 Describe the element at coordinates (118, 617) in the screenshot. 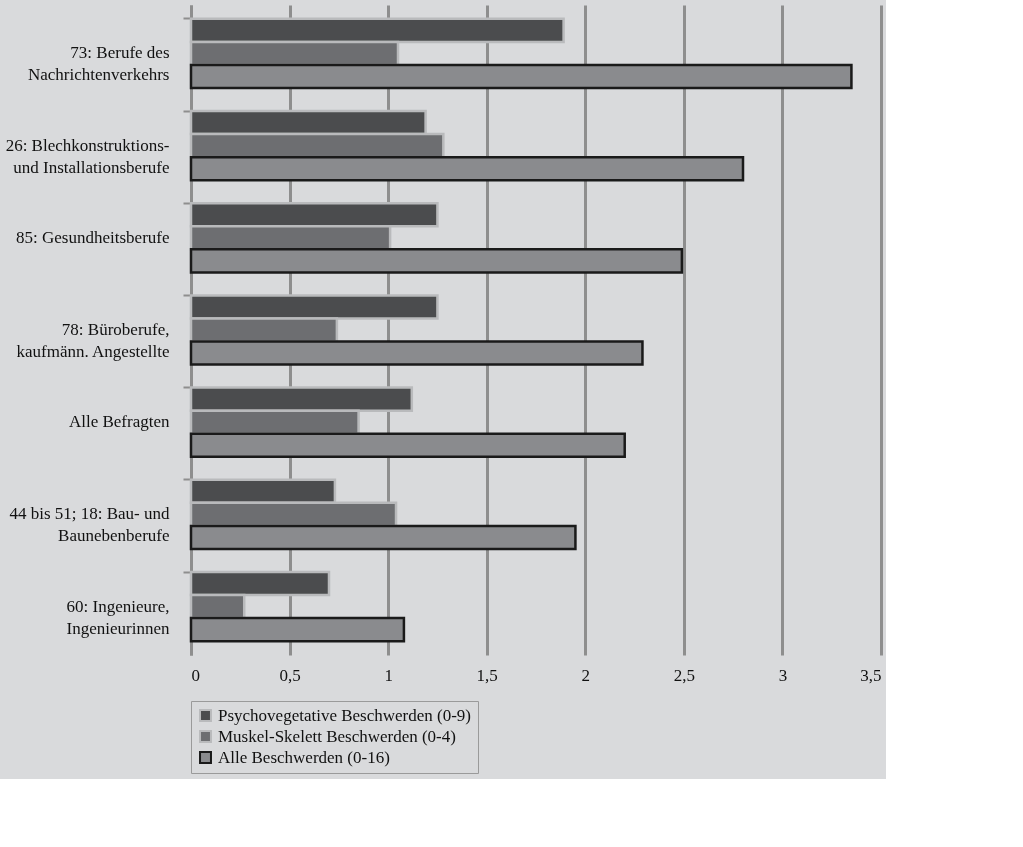

I see `y-tick-label: 60: Ingenieure, Ingenieurinnen` at that location.